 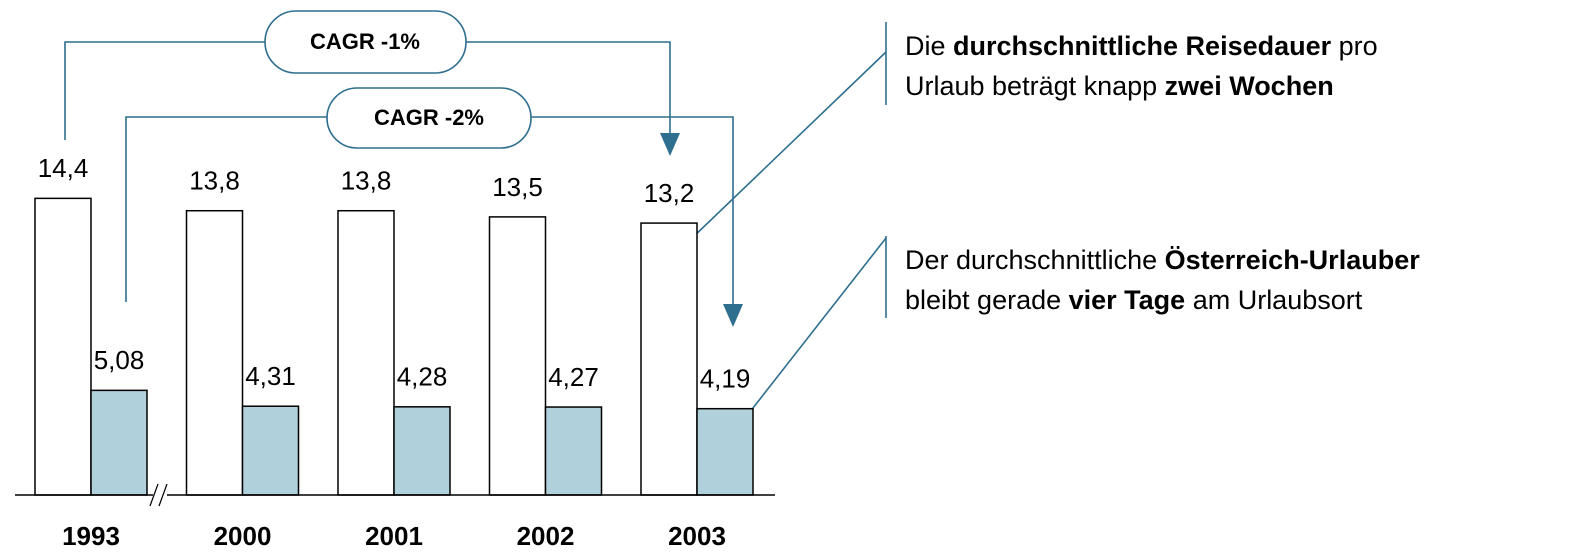 I want to click on note-text: am Urlaubsort, so click(x=1274, y=300).